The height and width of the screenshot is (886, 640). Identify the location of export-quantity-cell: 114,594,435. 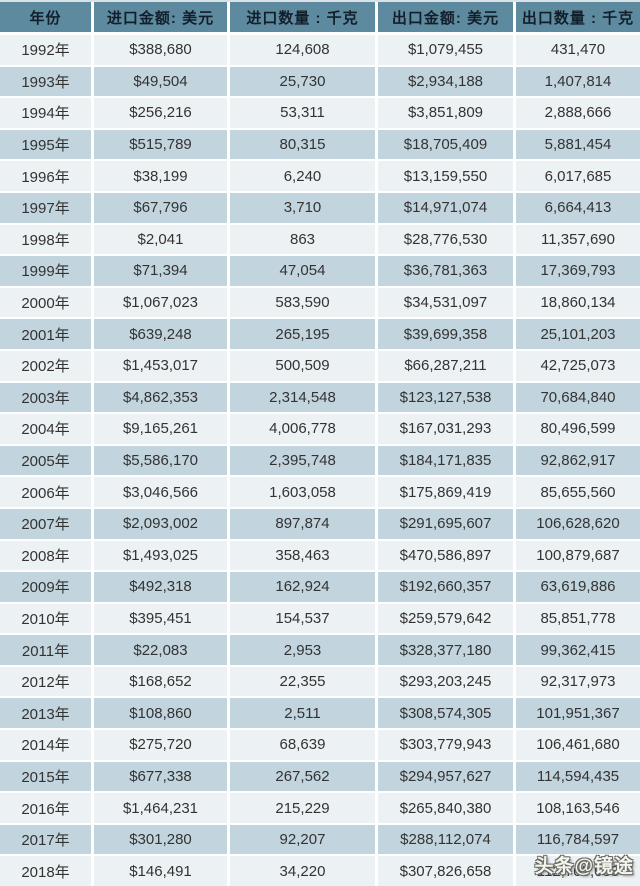
(578, 777).